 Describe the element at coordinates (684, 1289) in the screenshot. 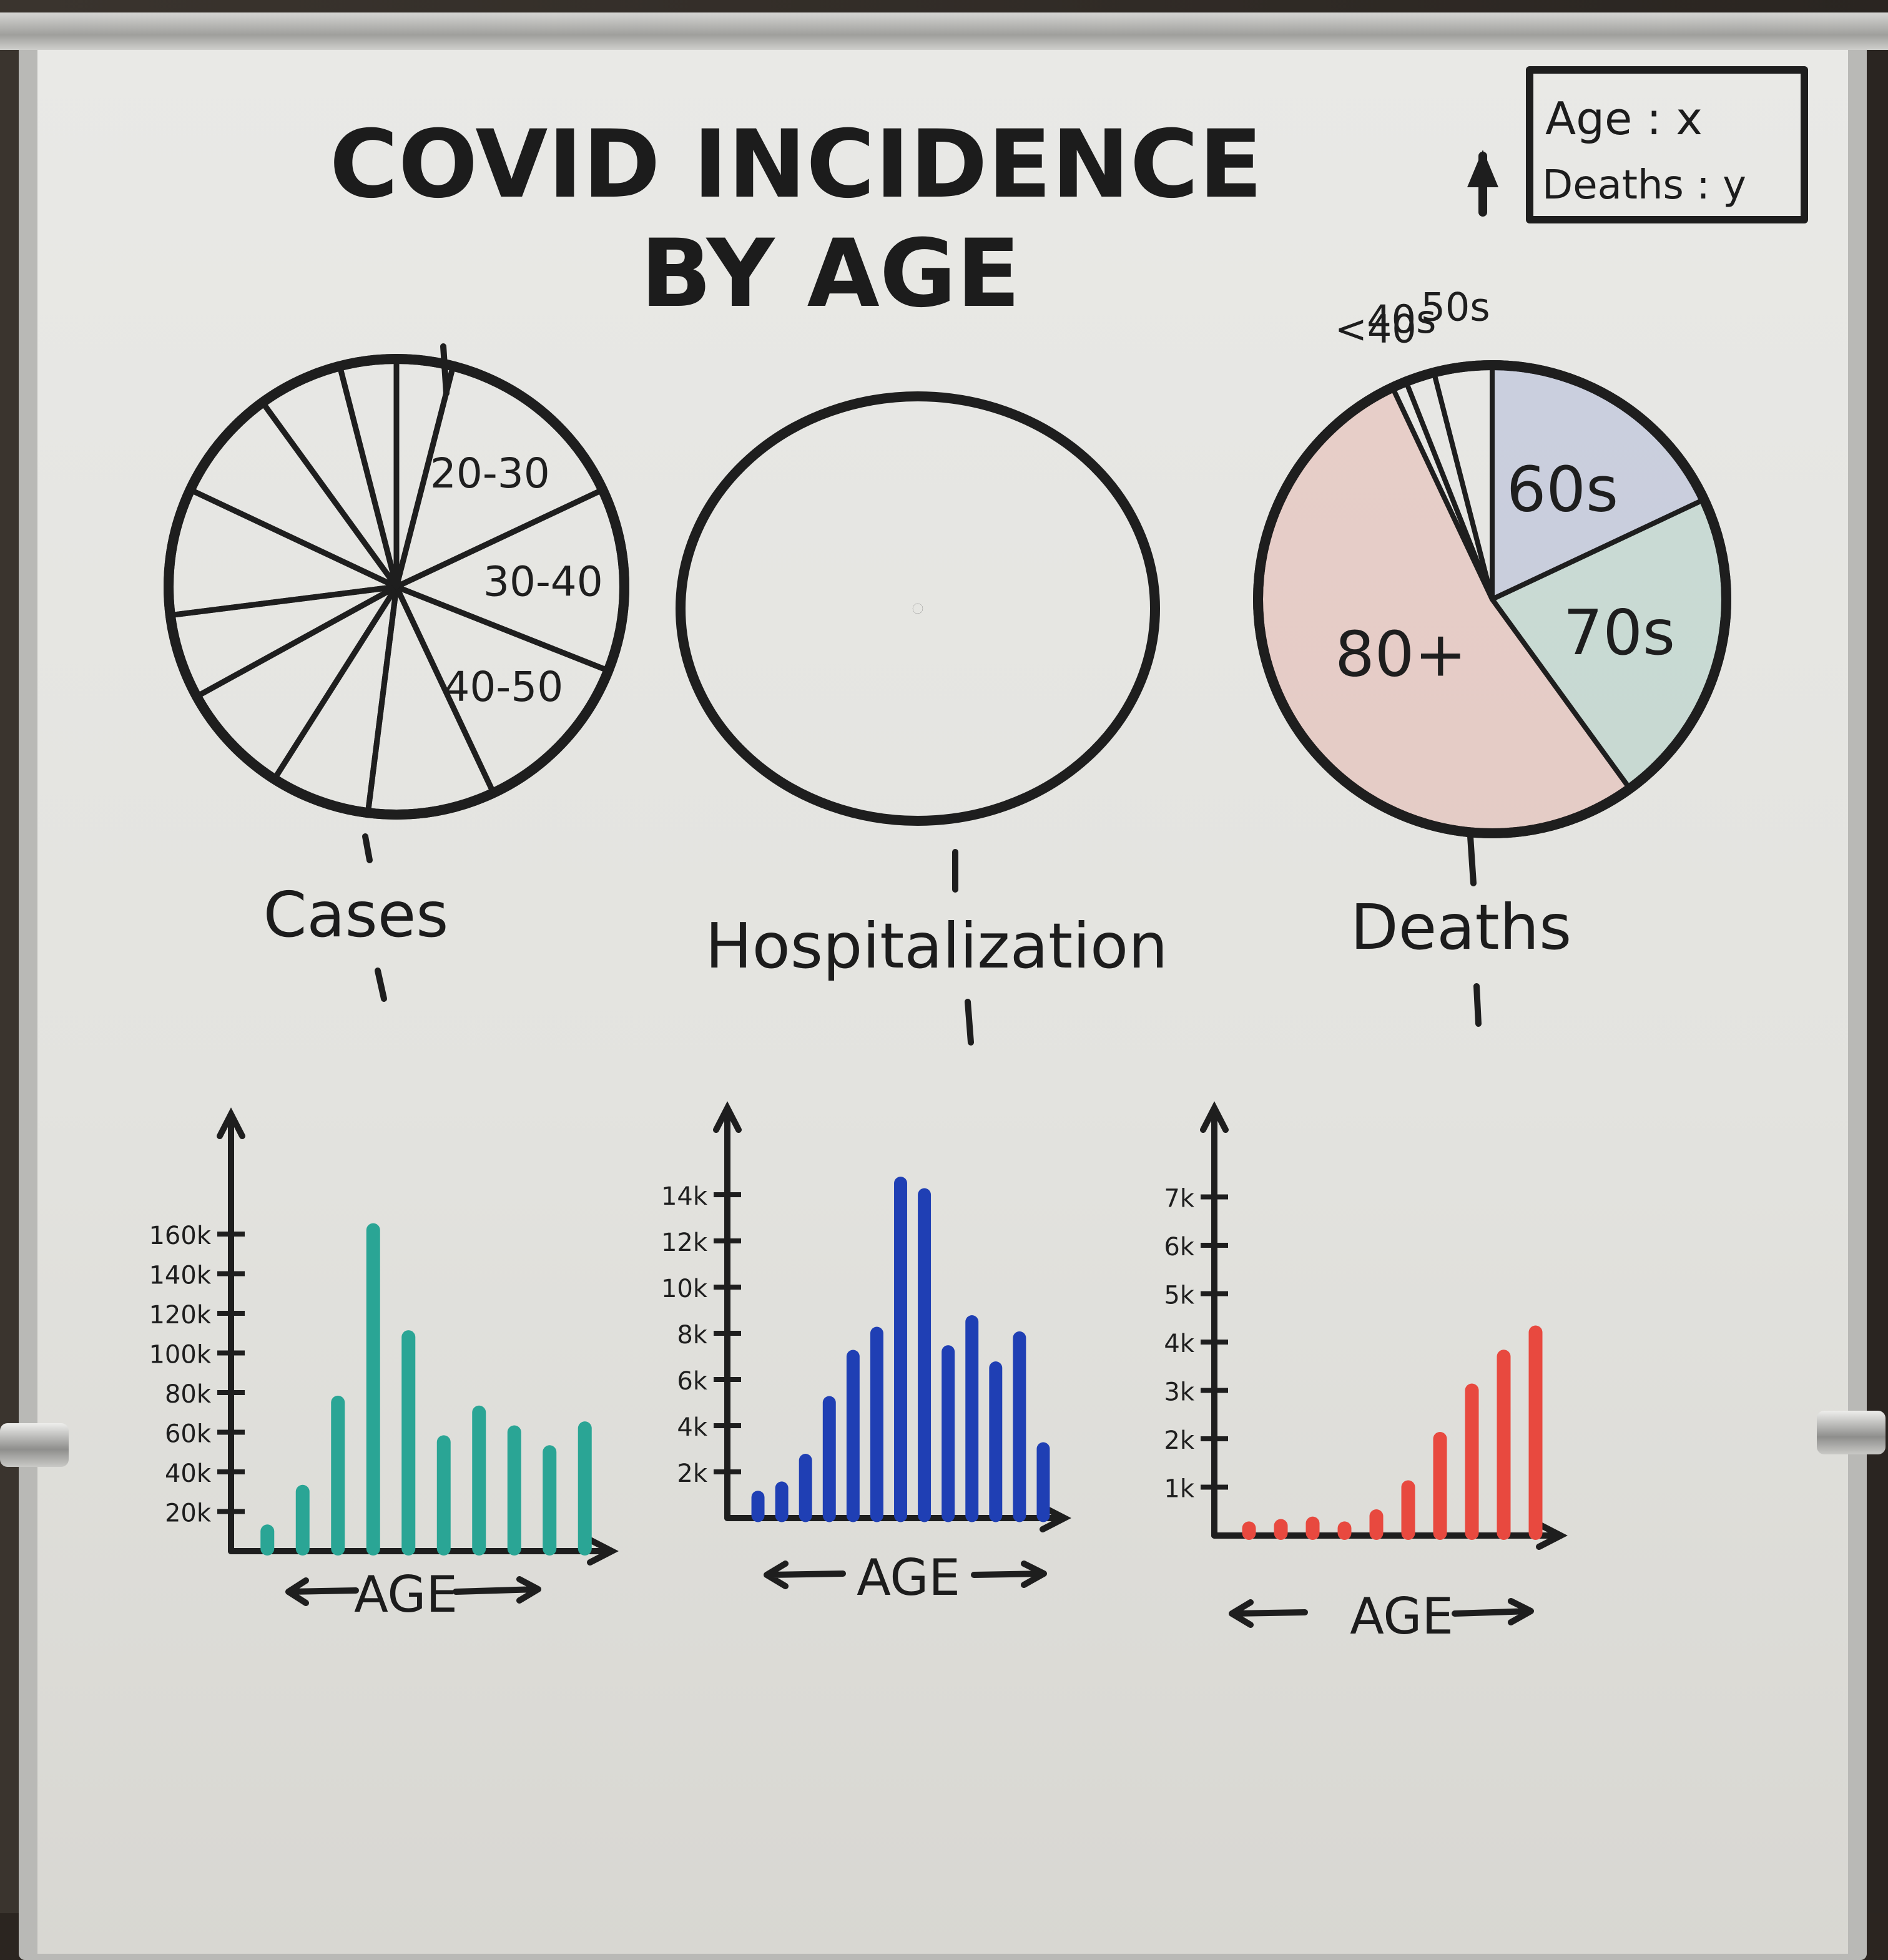

I see `y-tick-label: 10k` at that location.